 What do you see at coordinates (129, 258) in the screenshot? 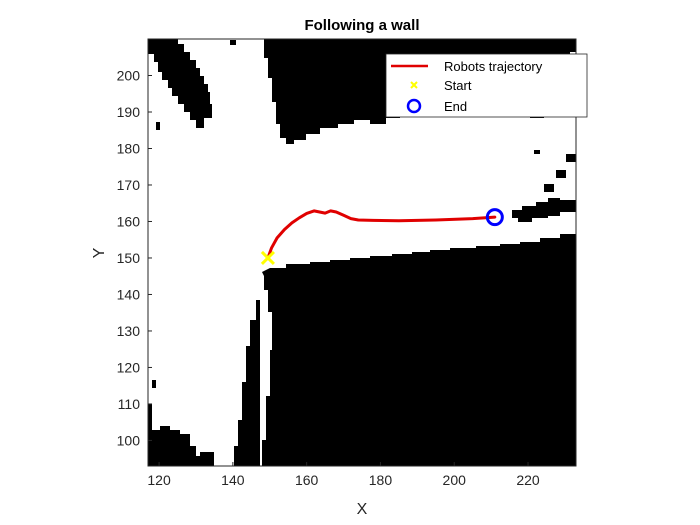
I see `y-tick-label: 150` at bounding box center [129, 258].